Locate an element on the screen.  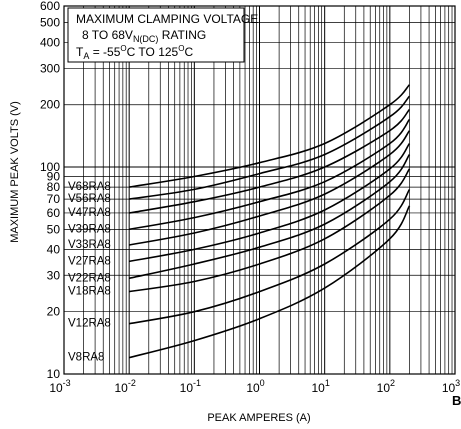
y-tick-label: 10 is located at coordinates (54, 374).